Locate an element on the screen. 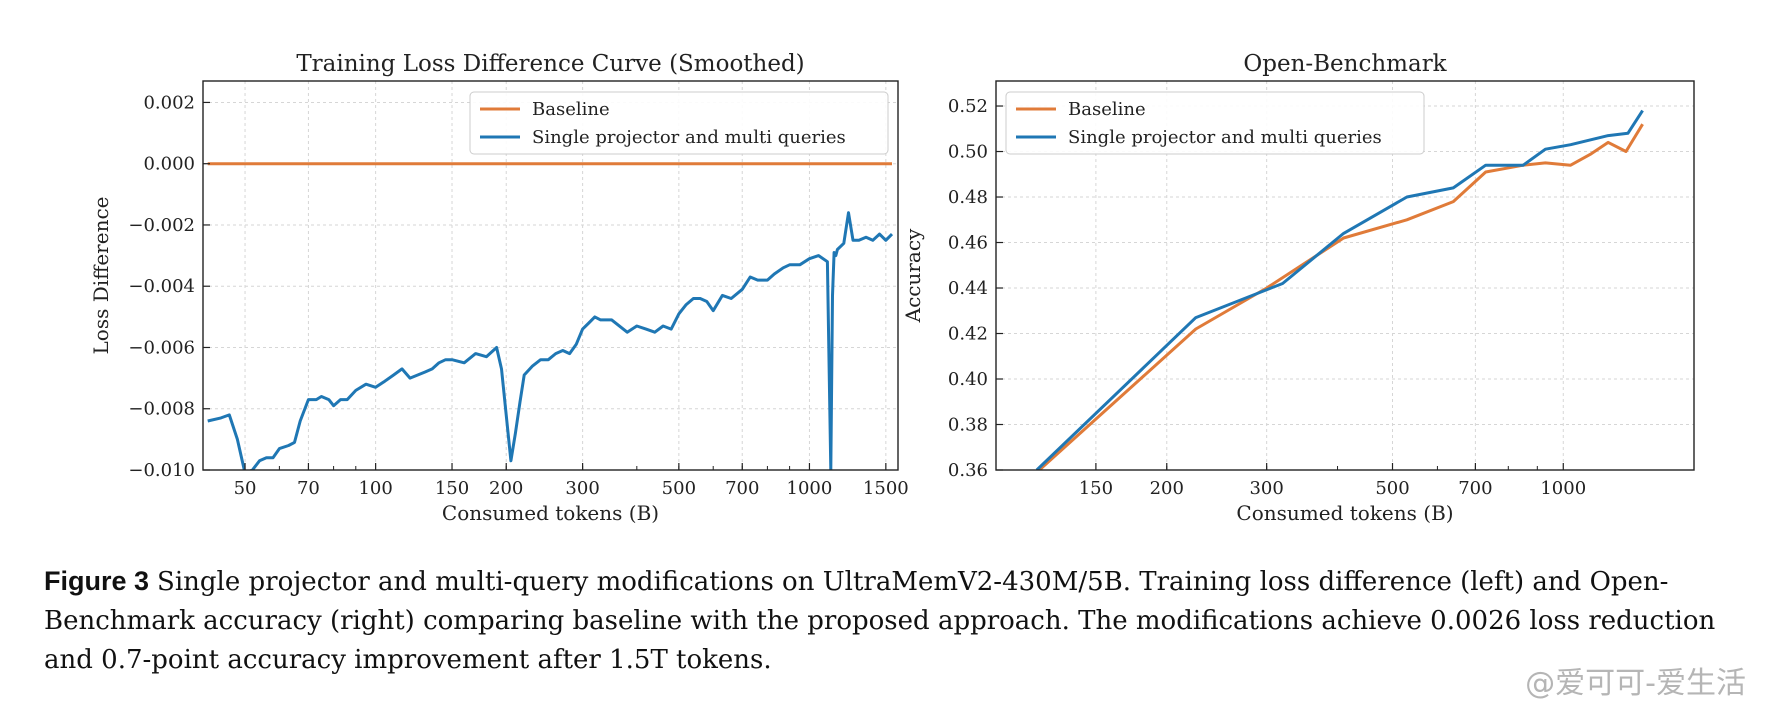 The height and width of the screenshot is (720, 1774). y-tick-label: 0.36 is located at coordinates (968, 470).